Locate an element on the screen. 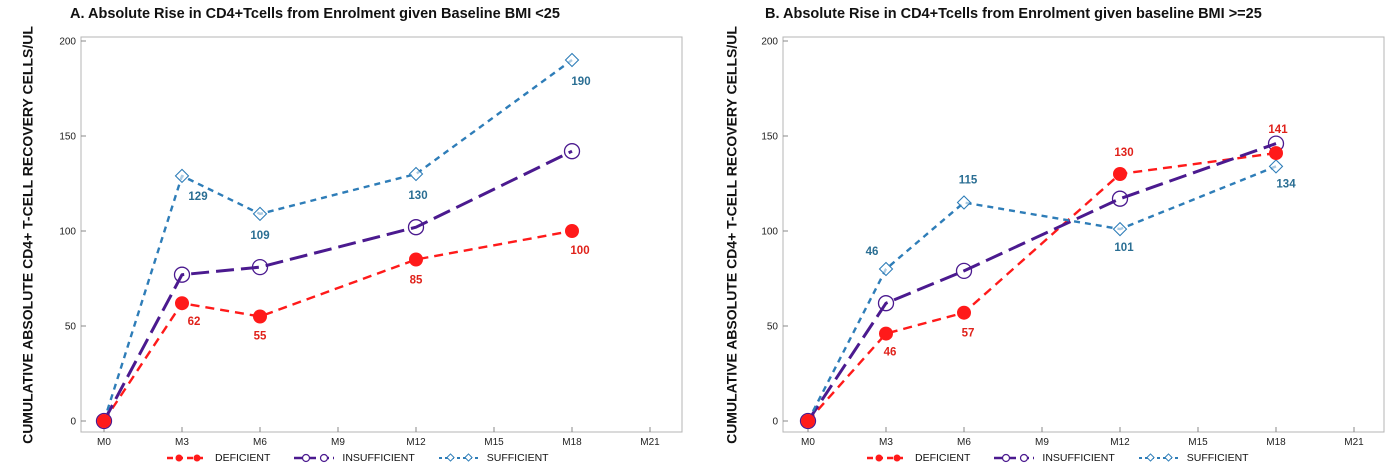 The height and width of the screenshot is (471, 1394). legend-item-sufficient: SUFFICIENT is located at coordinates (1193, 458).